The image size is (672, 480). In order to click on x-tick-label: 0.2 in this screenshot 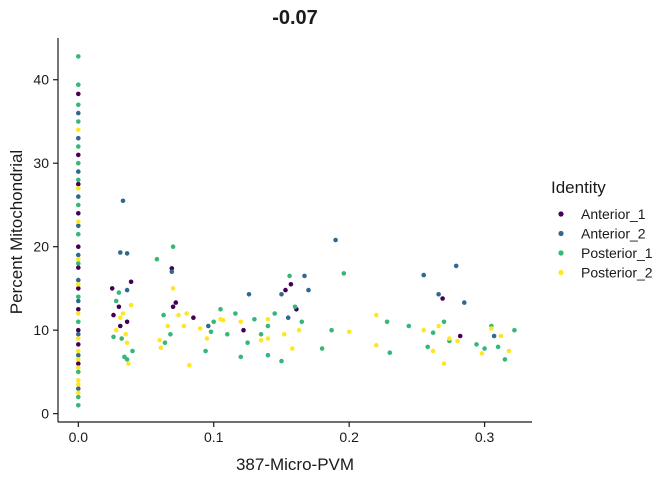, I will do `click(349, 437)`.